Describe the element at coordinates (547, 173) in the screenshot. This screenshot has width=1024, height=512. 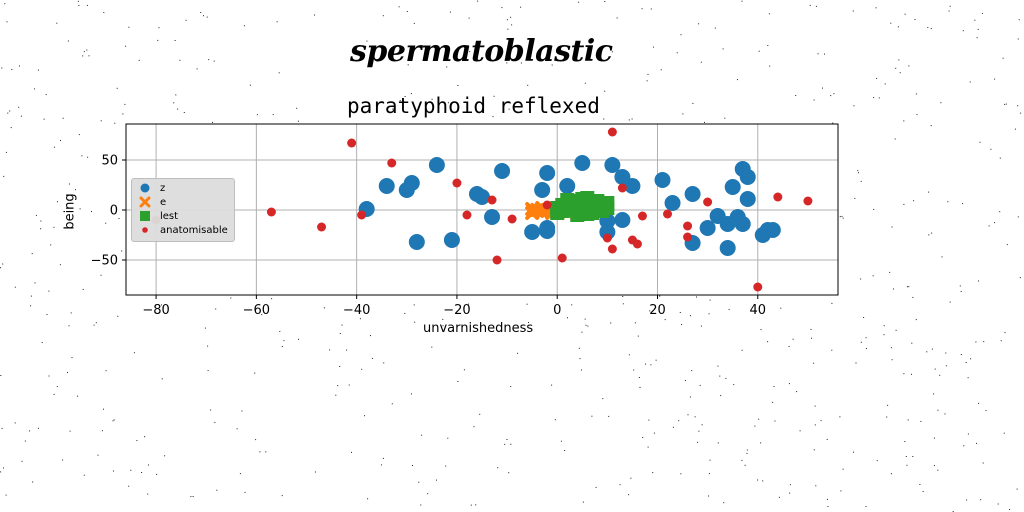
I see `data-point-z` at that location.